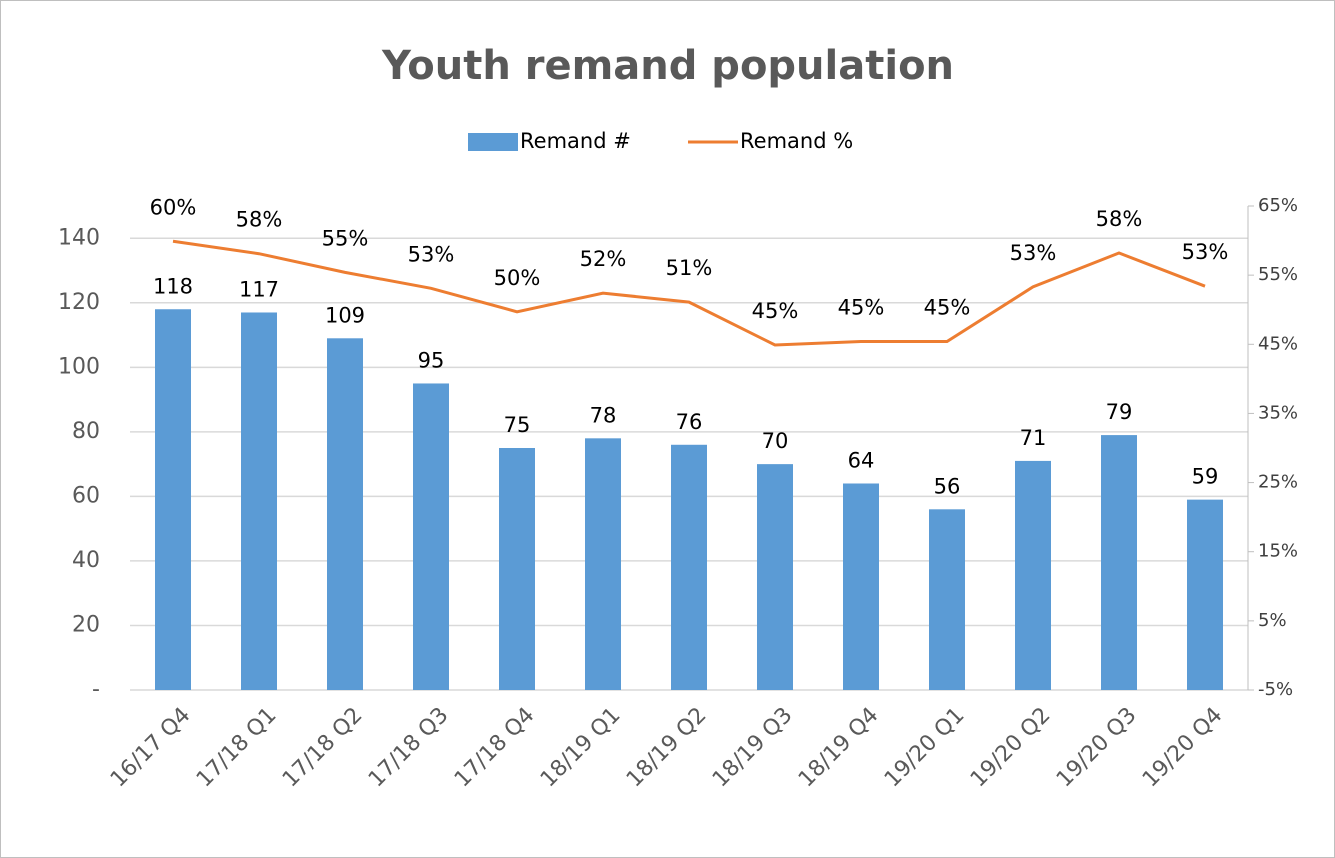 The width and height of the screenshot is (1335, 858). What do you see at coordinates (86, 560) in the screenshot?
I see `y-tick-label: 40` at bounding box center [86, 560].